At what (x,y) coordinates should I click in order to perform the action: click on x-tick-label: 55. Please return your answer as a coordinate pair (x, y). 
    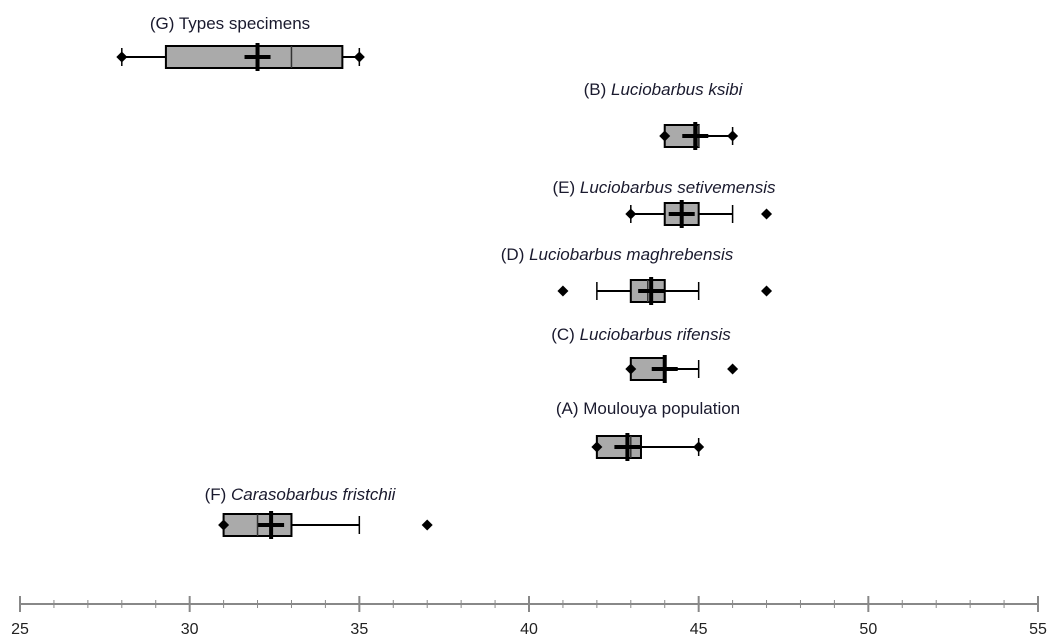
    Looking at the image, I should click on (1038, 629).